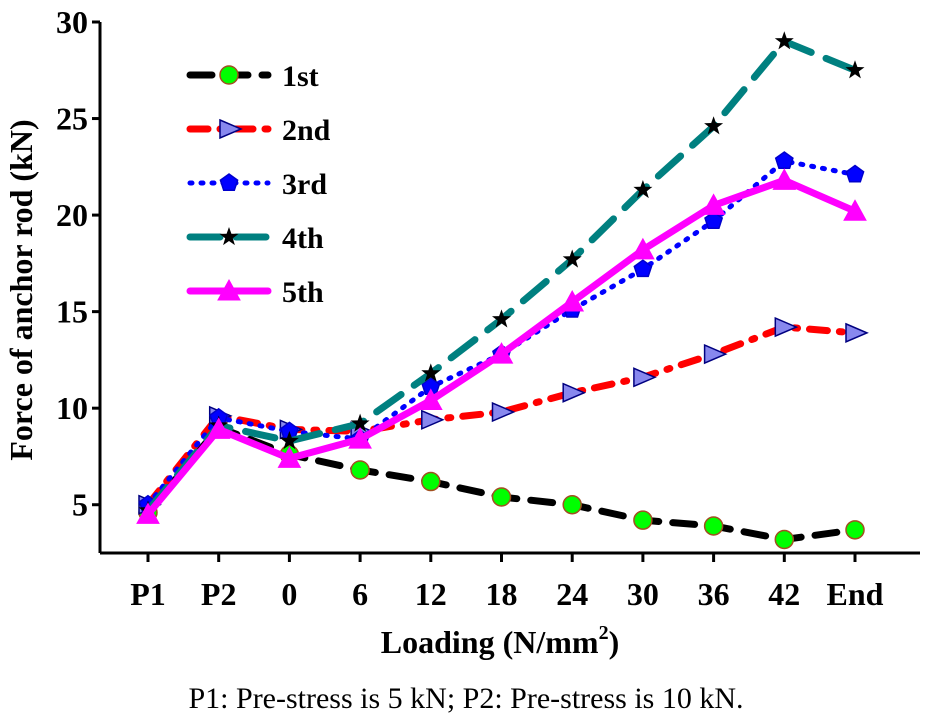 Image resolution: width=931 pixels, height=725 pixels. Describe the element at coordinates (784, 594) in the screenshot. I see `x-tick-label: 42` at that location.